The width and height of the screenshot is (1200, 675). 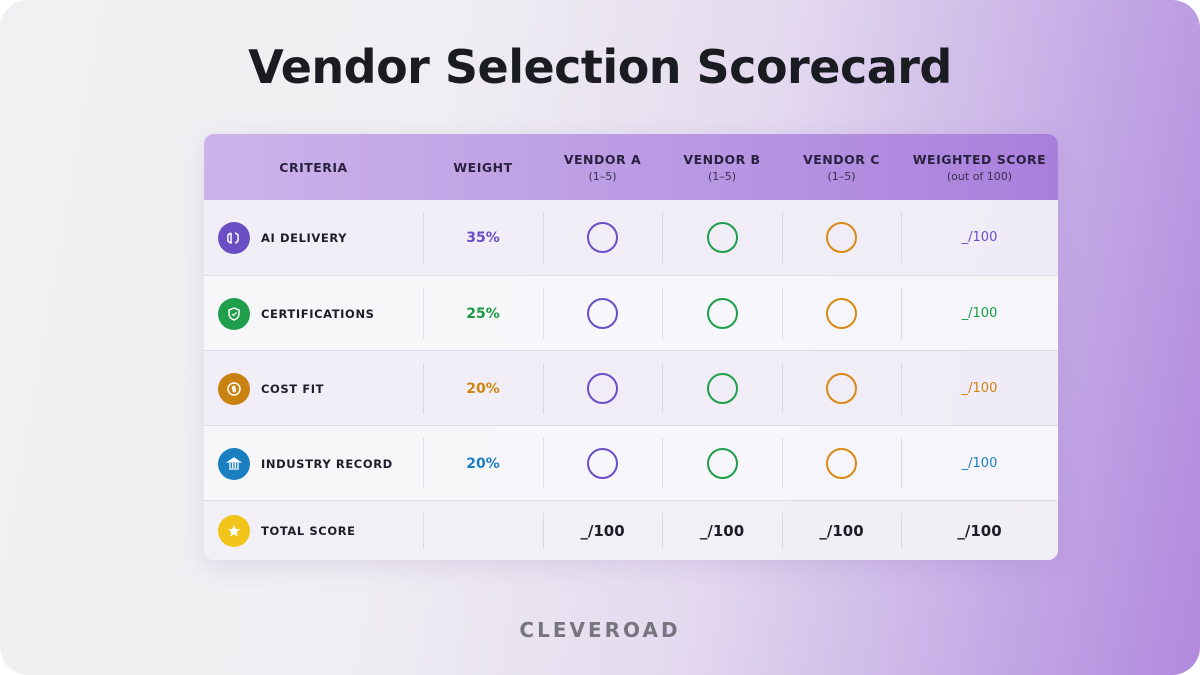 I want to click on table-row: INDUSTRY RECORD 20% _/100, so click(x=631, y=463).